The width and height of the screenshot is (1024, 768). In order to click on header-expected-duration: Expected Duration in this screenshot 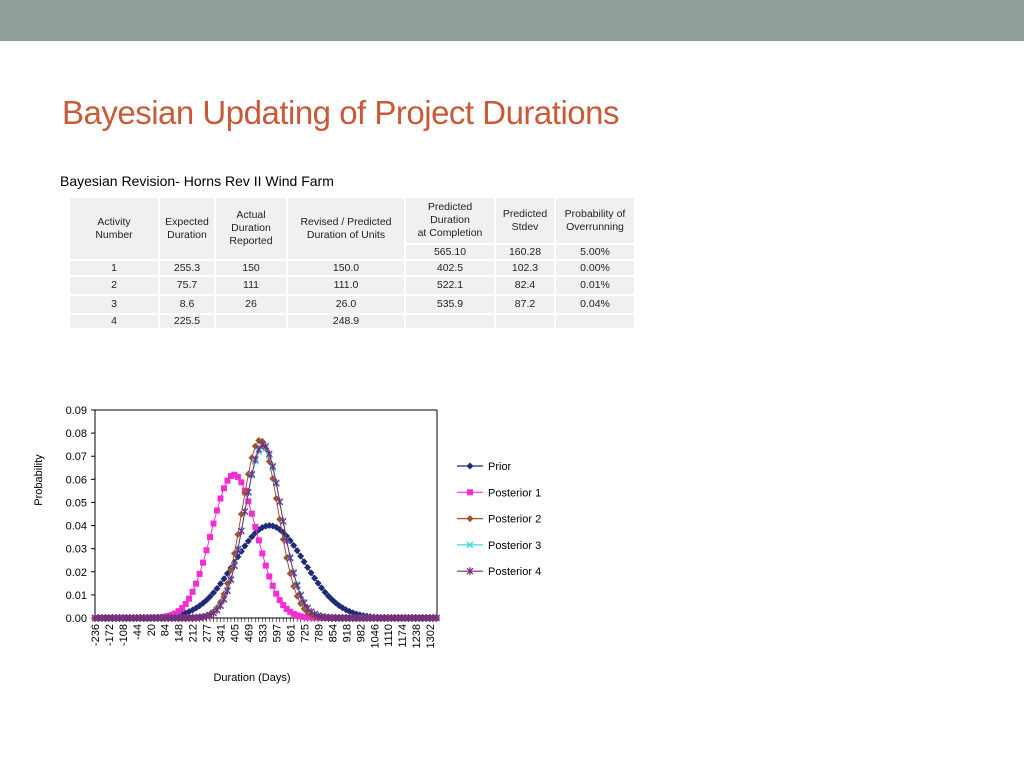, I will do `click(187, 228)`.